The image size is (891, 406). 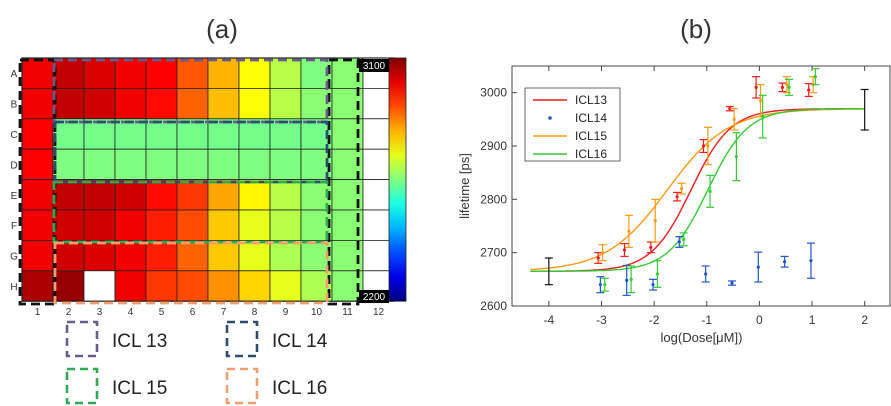 I want to click on well-E5, so click(x=161, y=195).